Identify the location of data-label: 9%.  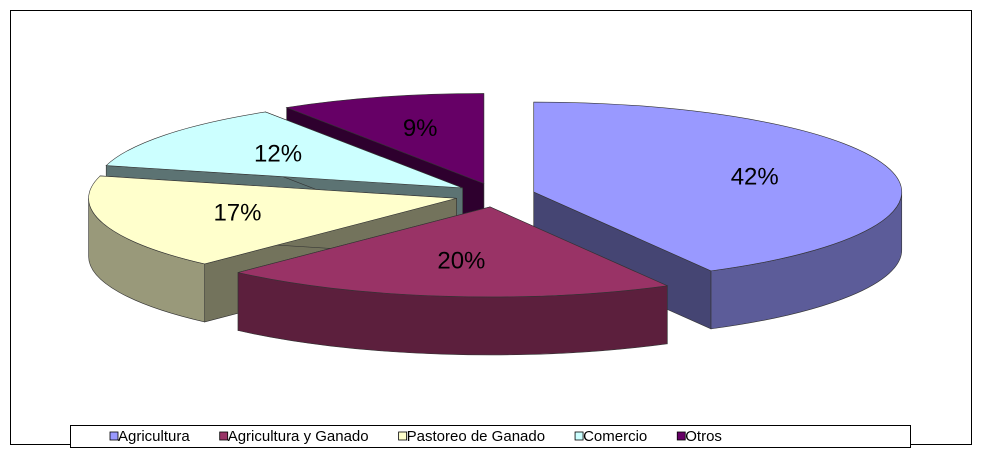
(420, 128).